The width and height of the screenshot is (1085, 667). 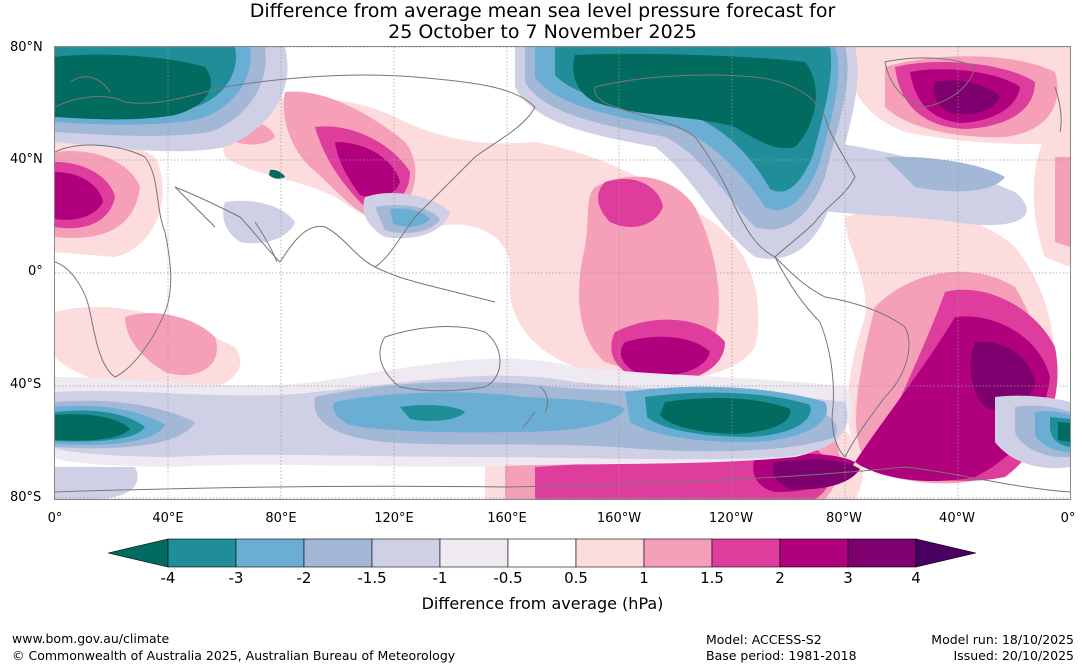 I want to click on lon-label-40e: 40°E, so click(x=168, y=518).